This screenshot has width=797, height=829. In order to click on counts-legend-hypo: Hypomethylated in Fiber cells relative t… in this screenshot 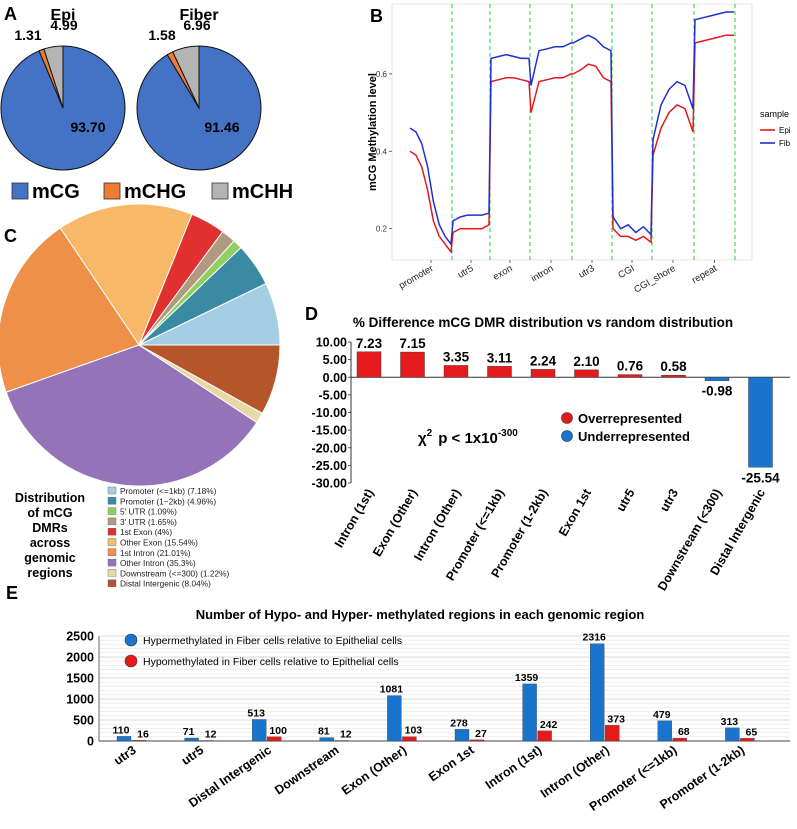, I will do `click(271, 662)`.